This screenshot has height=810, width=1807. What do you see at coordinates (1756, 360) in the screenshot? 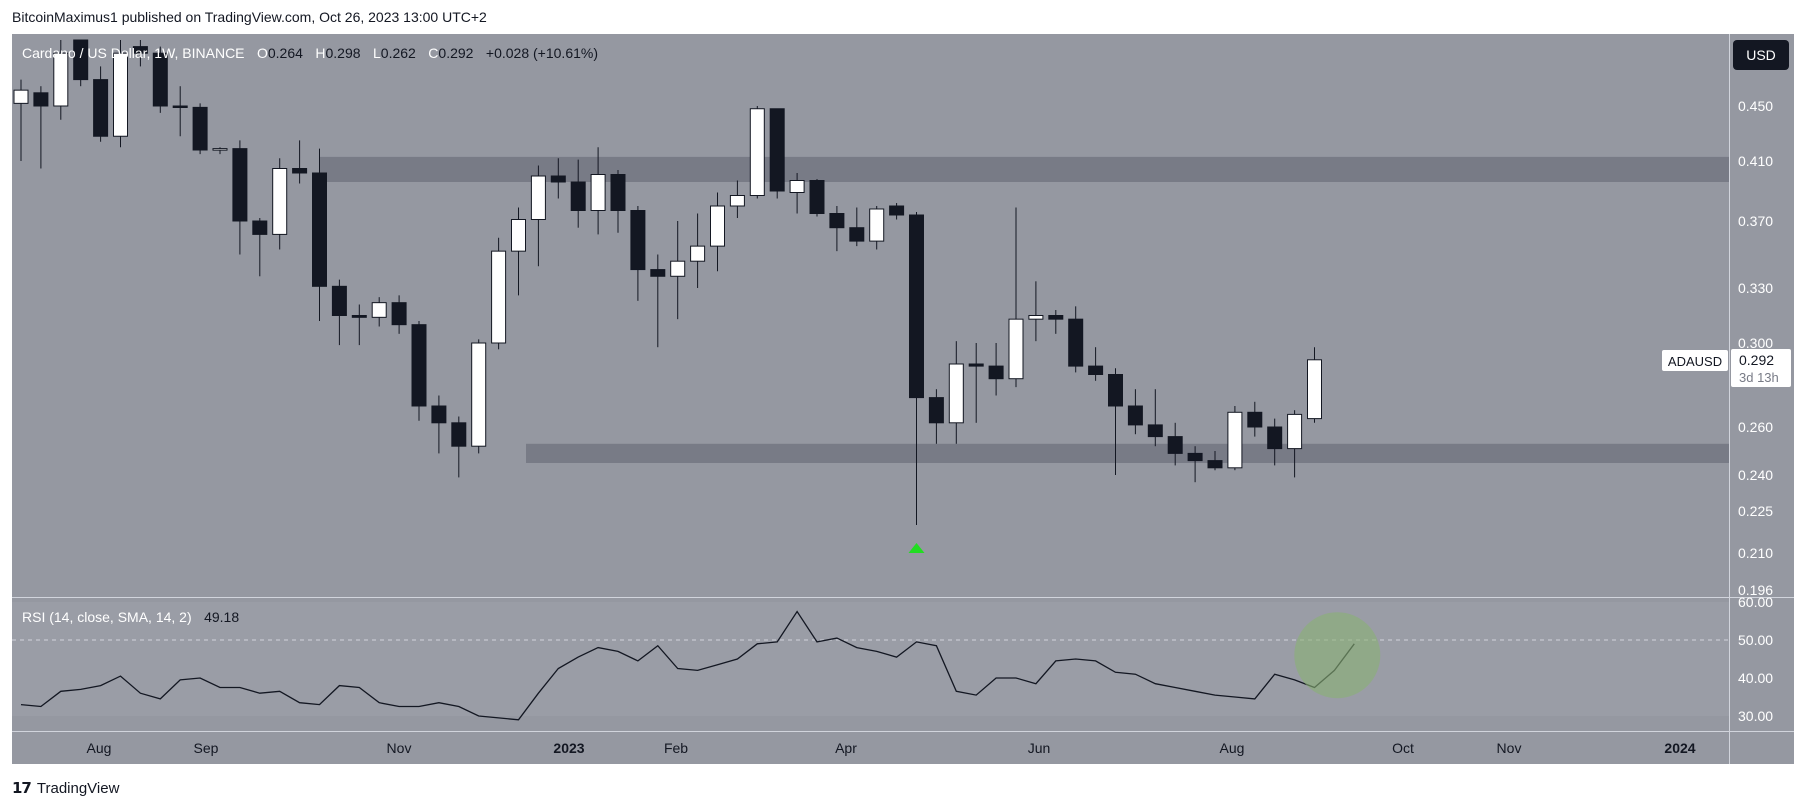
I see `price-tag-value: 0.292` at bounding box center [1756, 360].